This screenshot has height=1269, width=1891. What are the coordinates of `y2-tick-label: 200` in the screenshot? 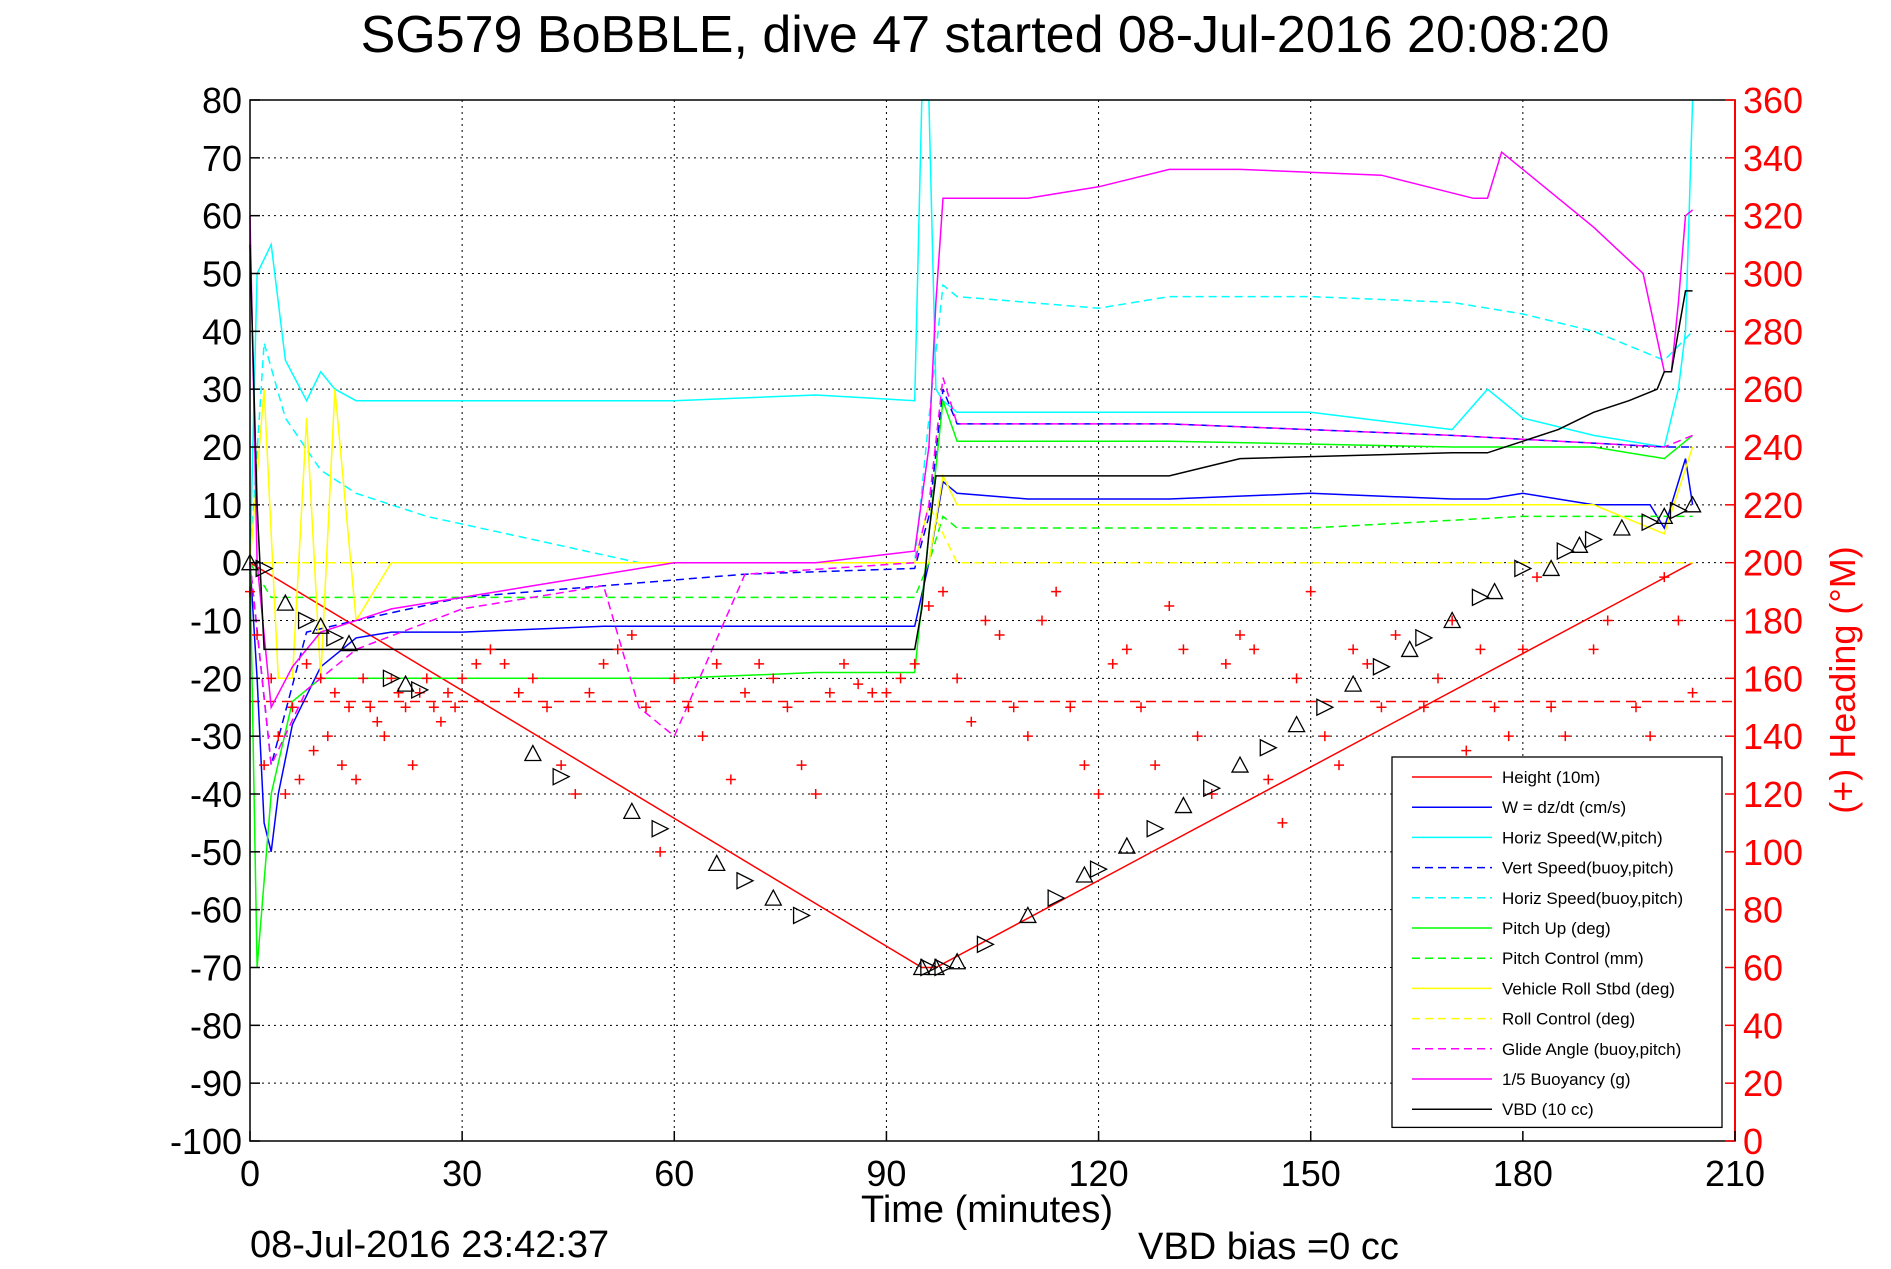 It's located at (1773, 563).